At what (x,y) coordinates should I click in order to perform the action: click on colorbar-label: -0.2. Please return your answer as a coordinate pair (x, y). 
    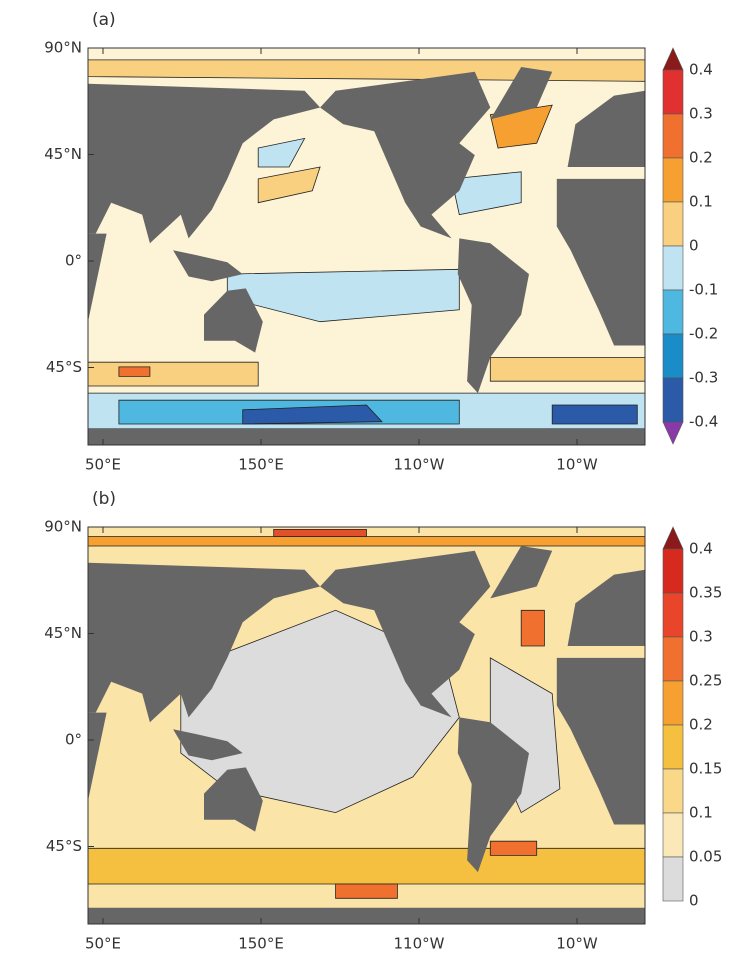
    Looking at the image, I should click on (703, 334).